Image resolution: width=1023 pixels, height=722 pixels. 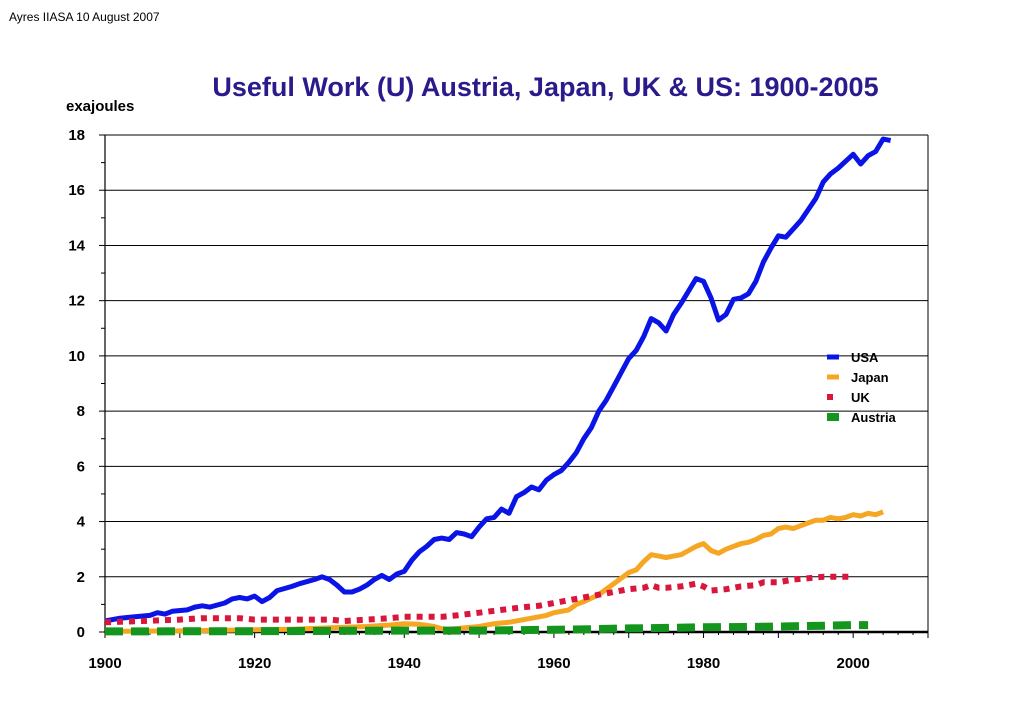 What do you see at coordinates (81, 522) in the screenshot?
I see `y-tick-label-4: 4` at bounding box center [81, 522].